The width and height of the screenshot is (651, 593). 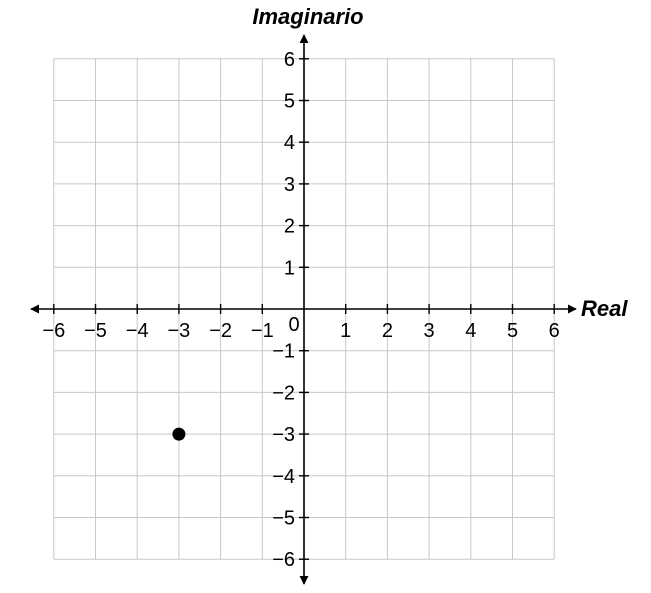 I want to click on y-tick-label: −4, so click(x=283, y=477).